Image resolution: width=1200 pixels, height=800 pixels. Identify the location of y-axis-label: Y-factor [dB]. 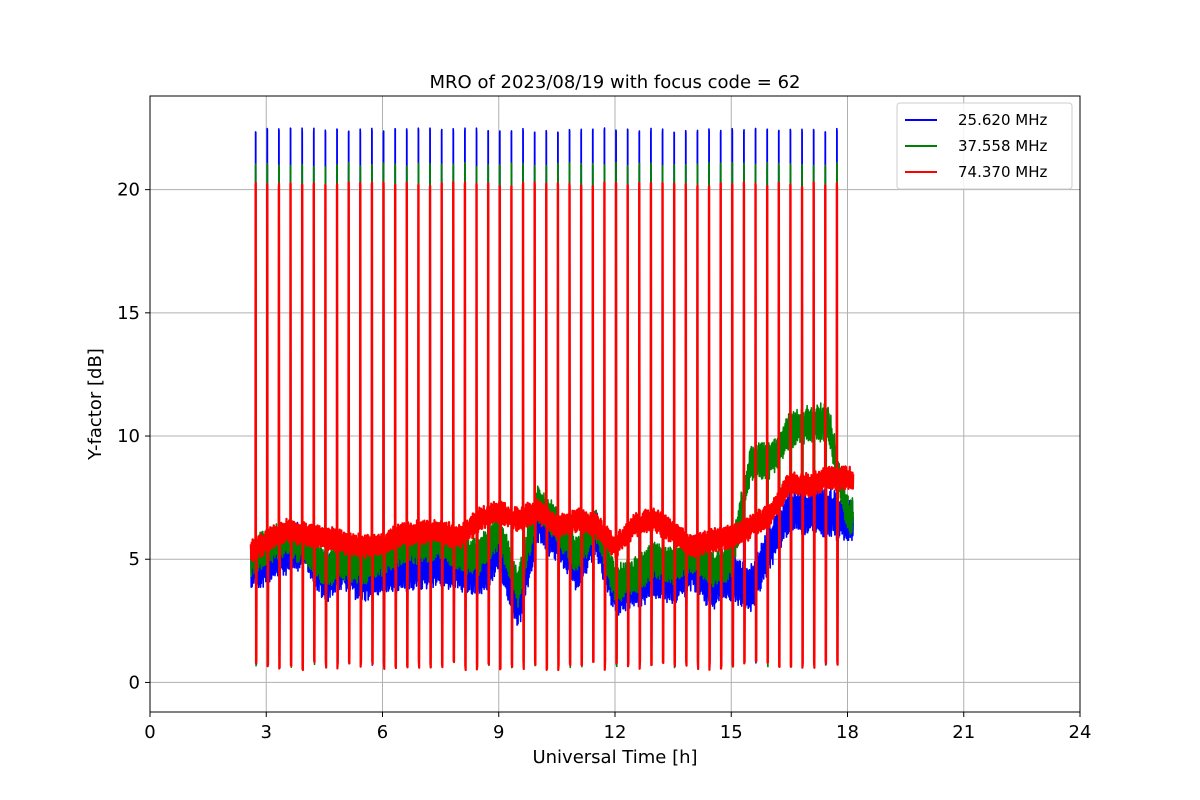
(95, 404).